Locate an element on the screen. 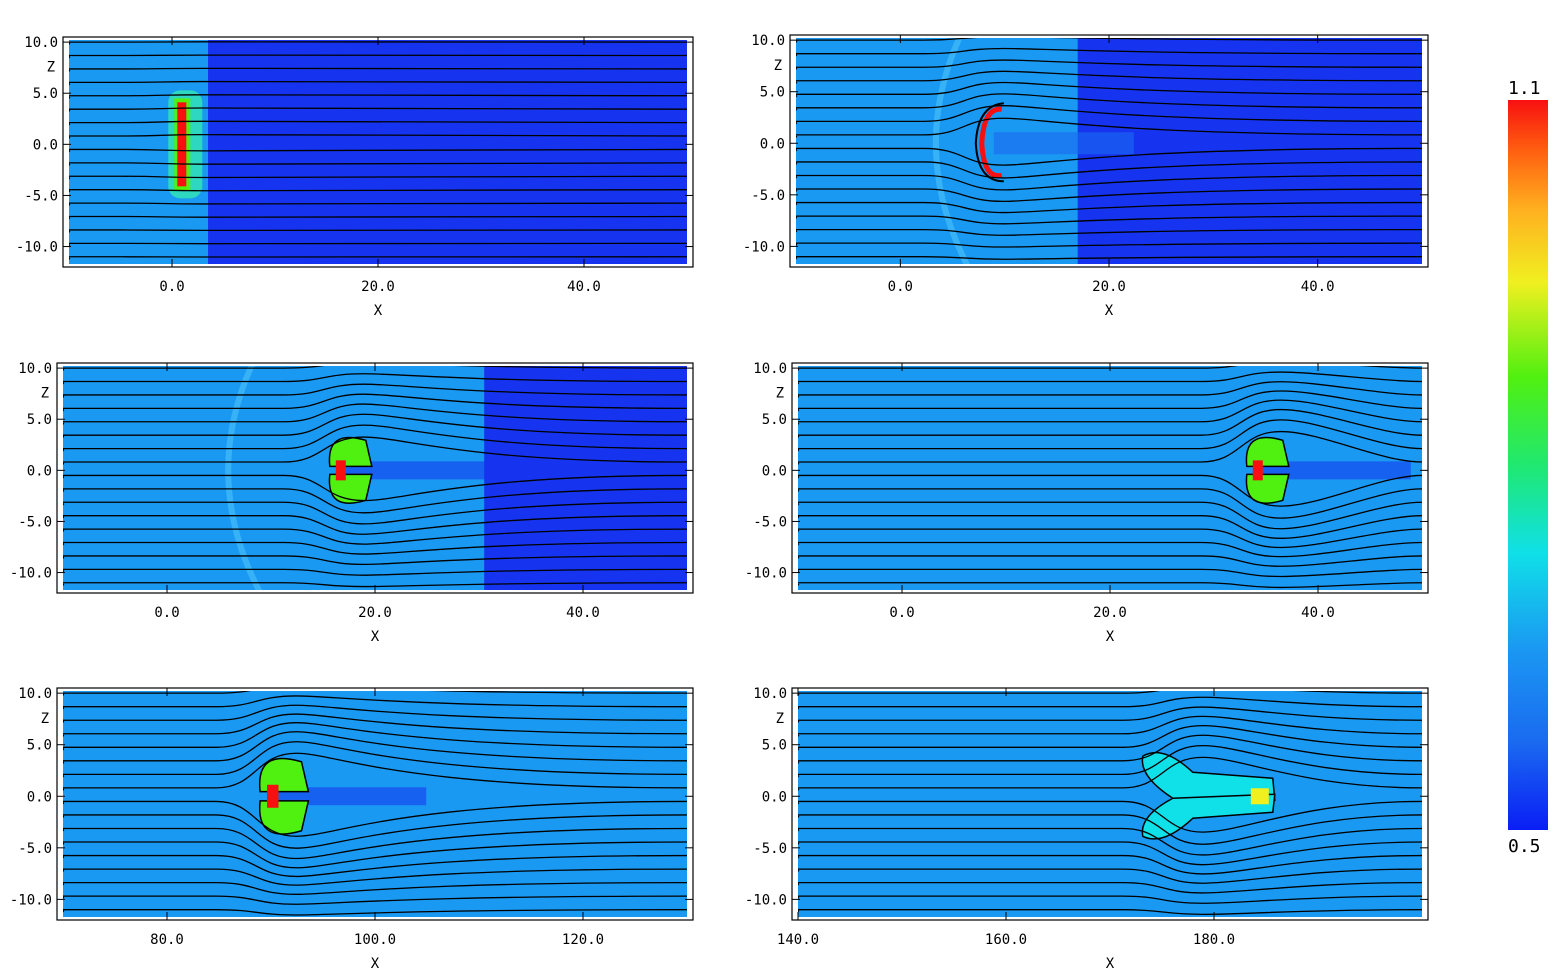  x-axis-label: X is located at coordinates (375, 637).